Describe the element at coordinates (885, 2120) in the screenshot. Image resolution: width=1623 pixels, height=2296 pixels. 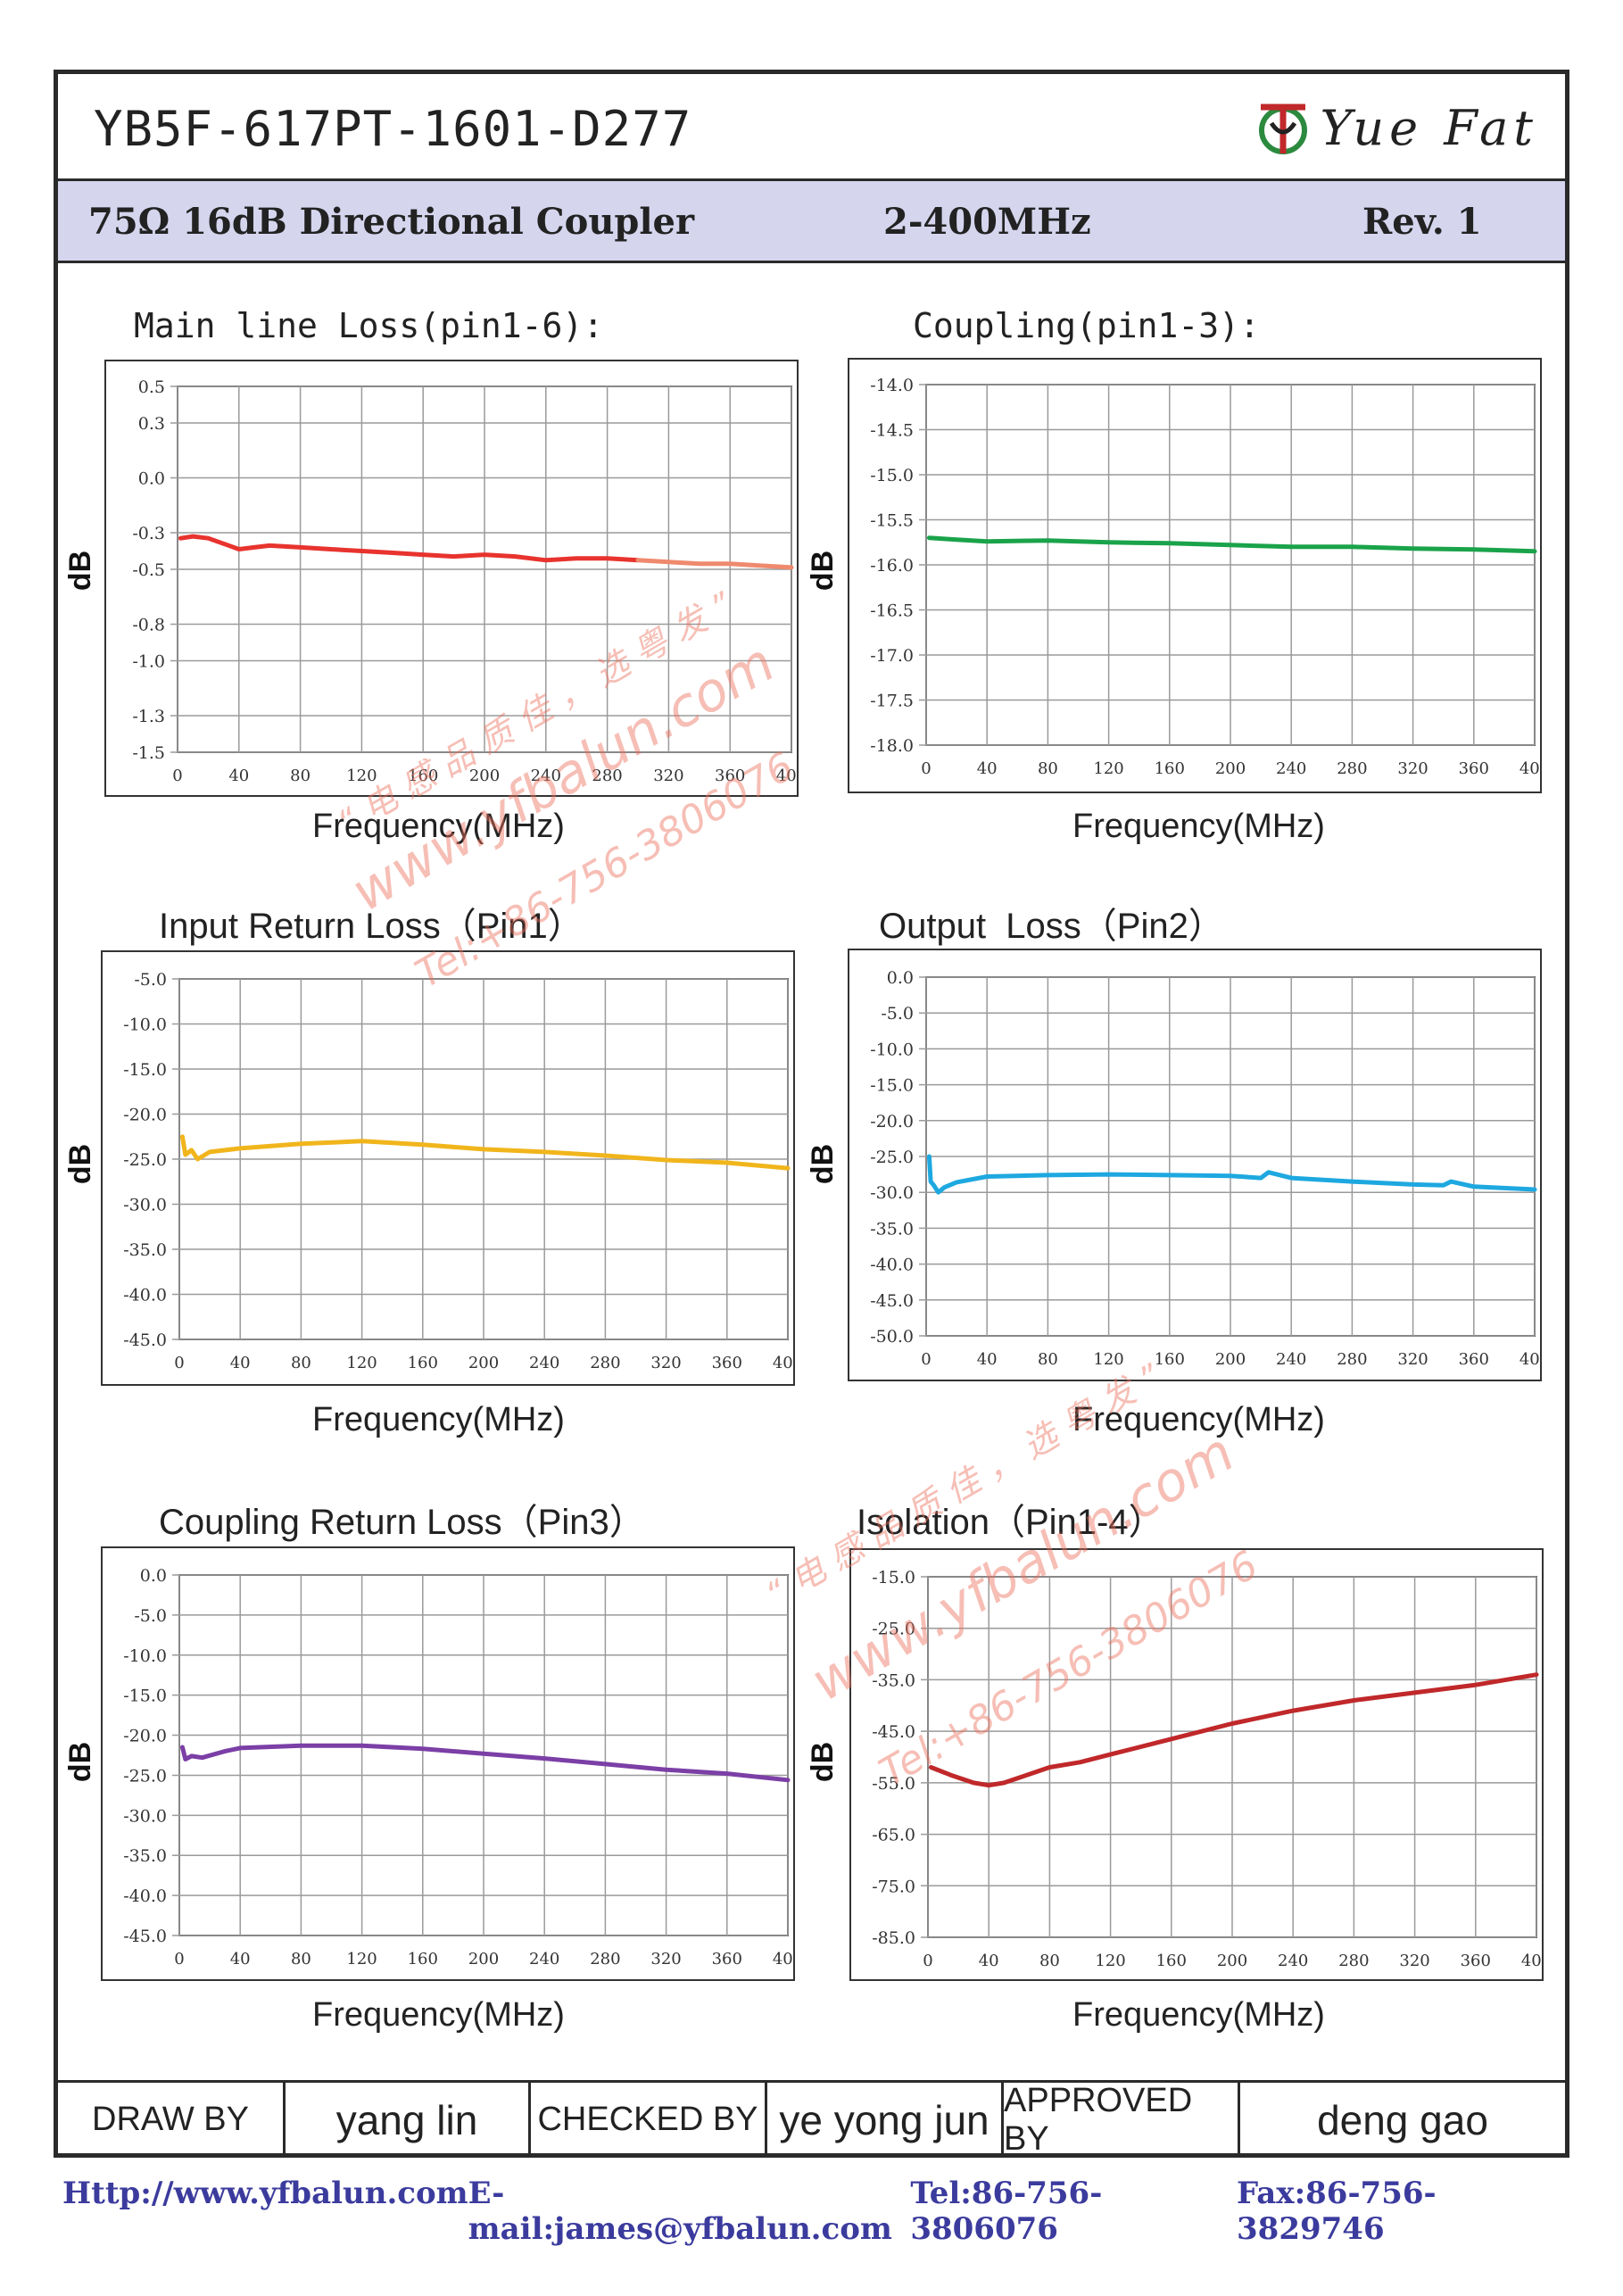
I see `checked-by-name: ye yong jun` at that location.